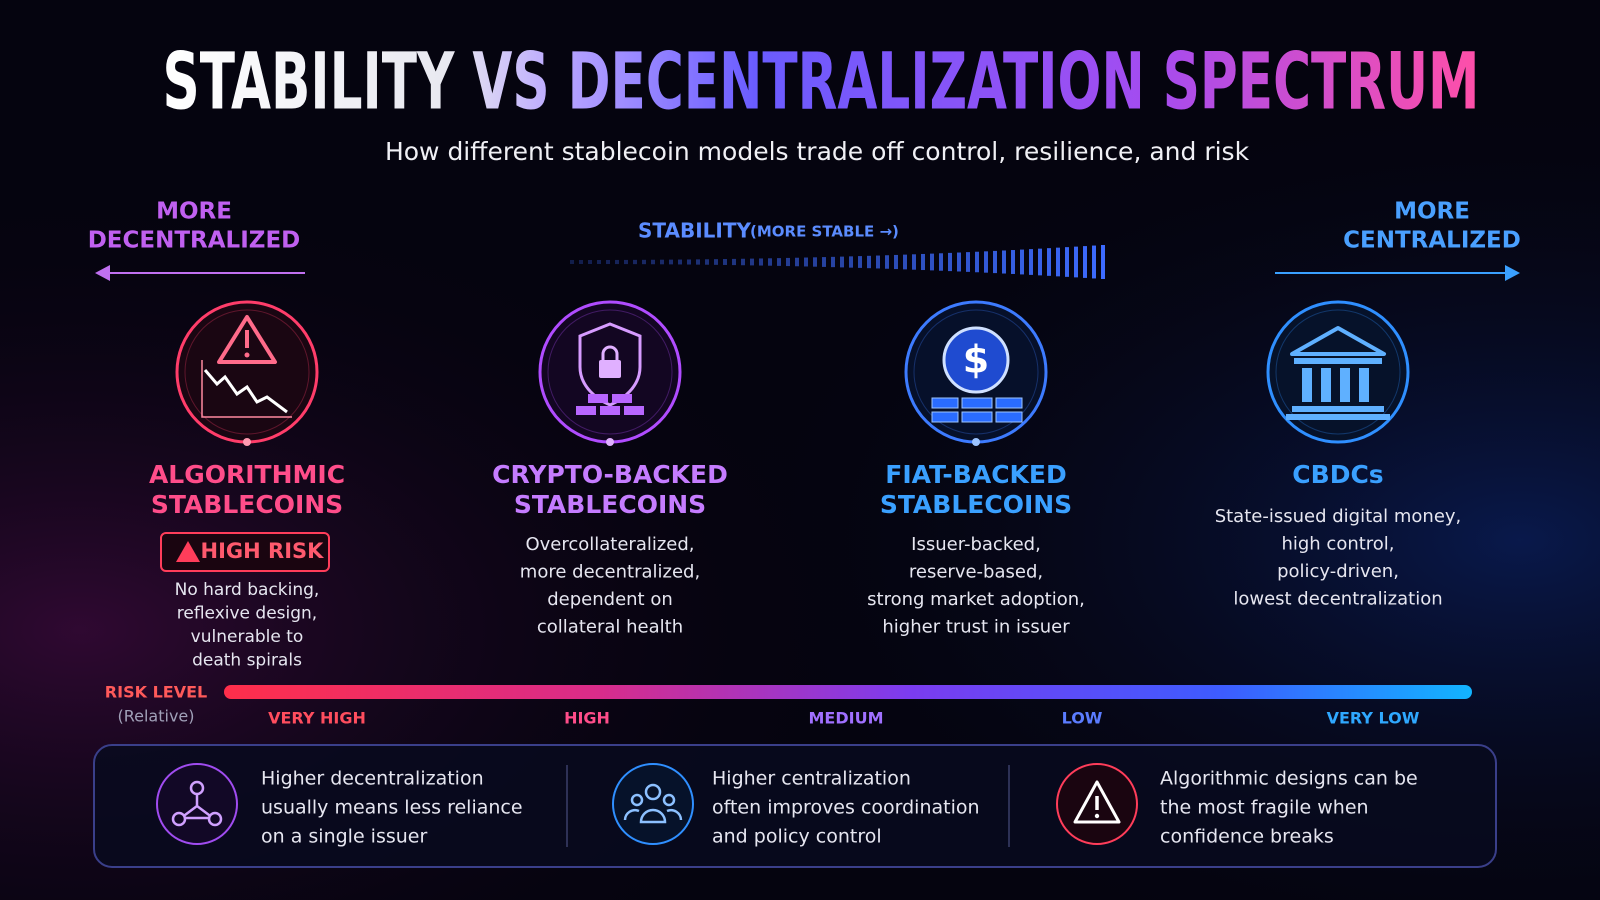 The image size is (1600, 900). I want to click on notes-panel, so click(795, 806).